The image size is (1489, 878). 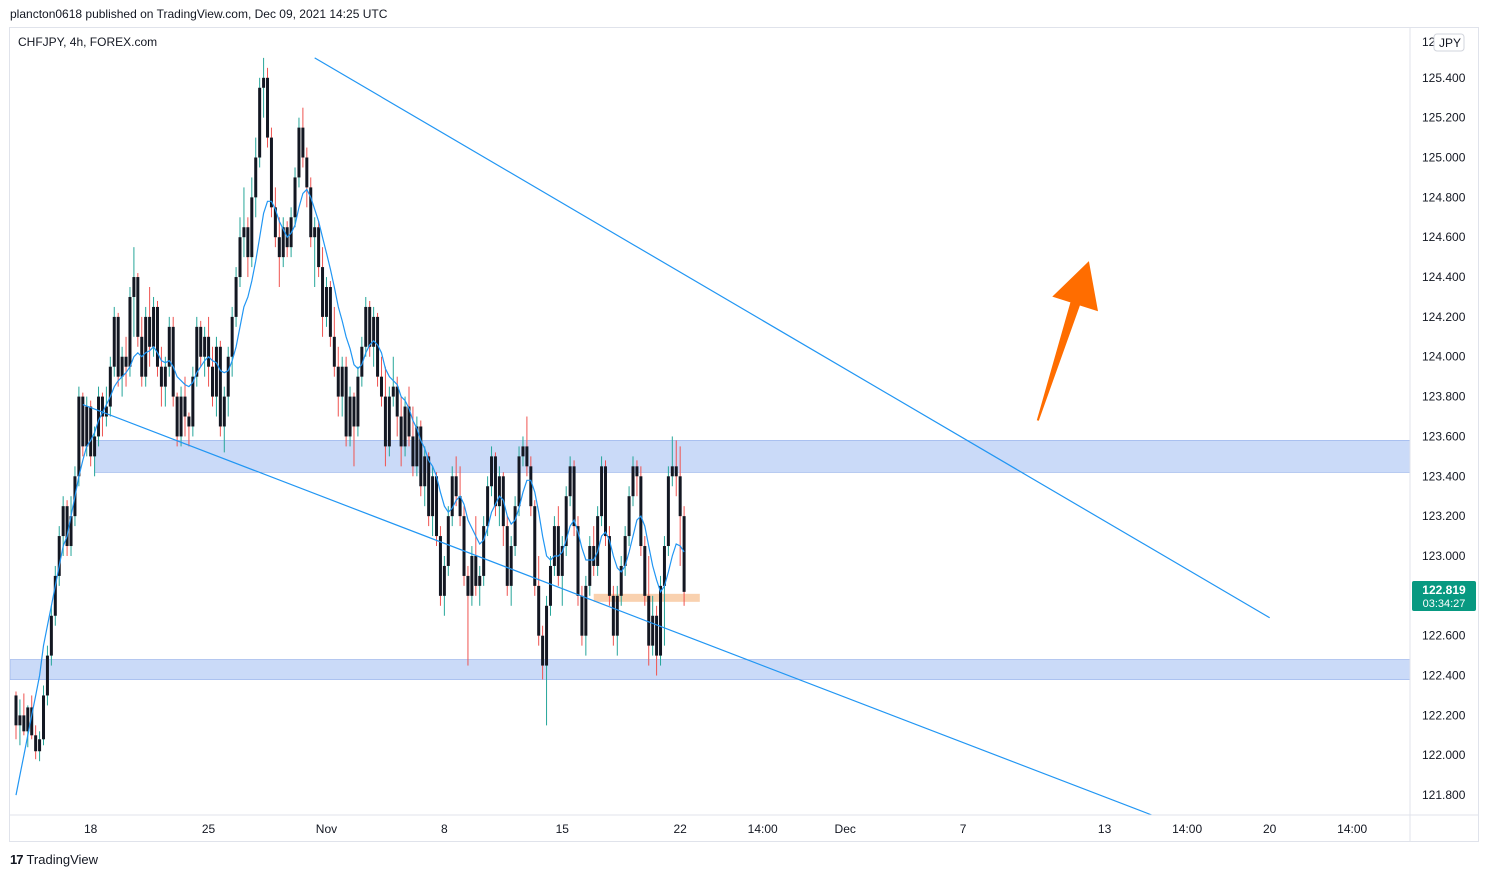 What do you see at coordinates (1444, 556) in the screenshot?
I see `price-tick-label: 123.000` at bounding box center [1444, 556].